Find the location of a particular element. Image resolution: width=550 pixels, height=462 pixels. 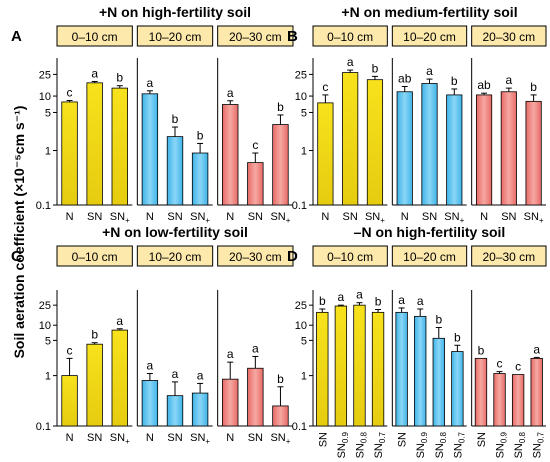

depth-group: 0–10 cm b SN a SN0.9 a SN0.8 b SN0.7 is located at coordinates (350, 351).